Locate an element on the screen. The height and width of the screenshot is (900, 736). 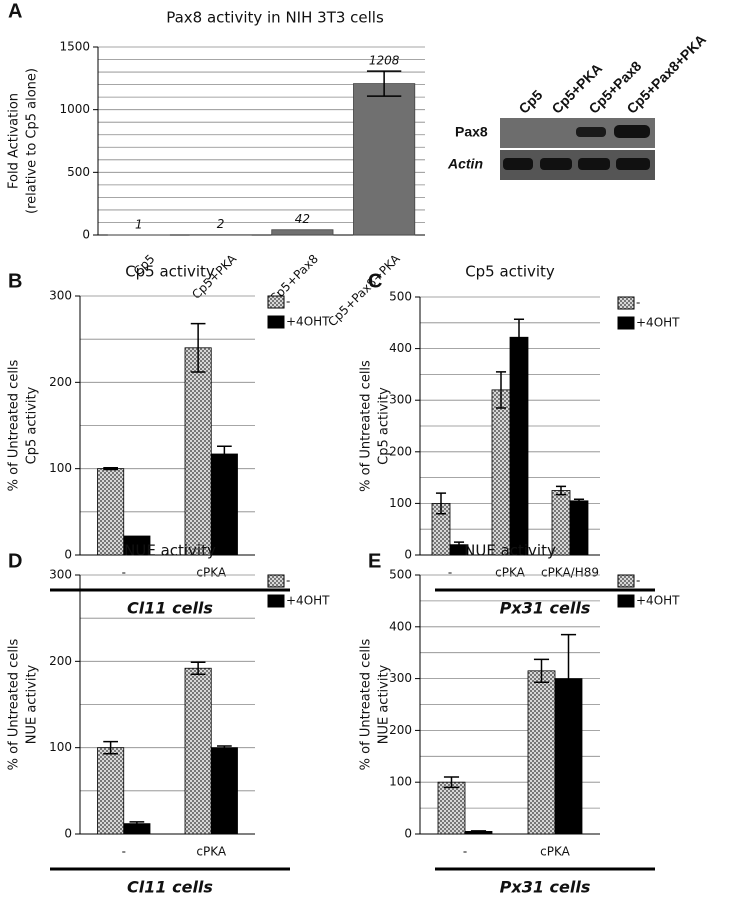
y-axis-label: Cp5 activity is located at coordinates (384, 426).